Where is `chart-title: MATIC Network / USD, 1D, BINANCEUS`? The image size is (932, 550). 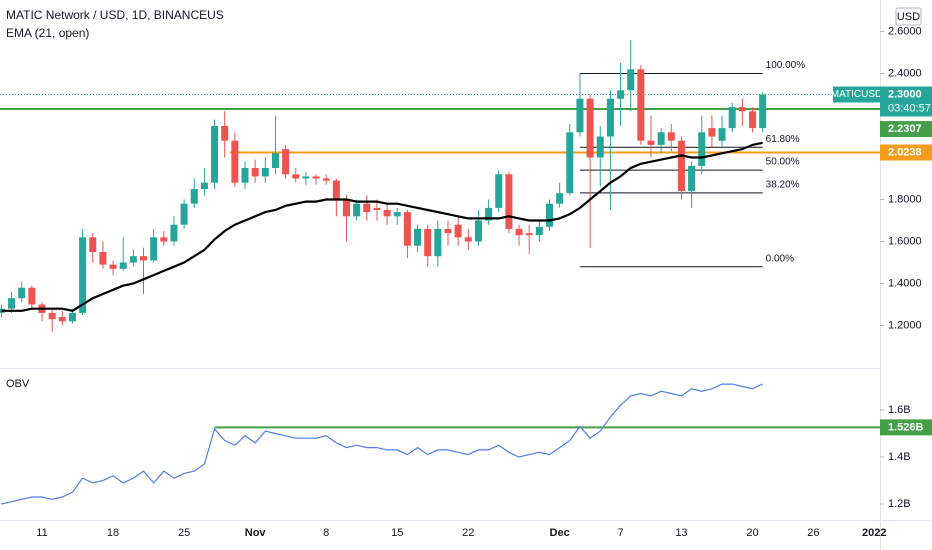
chart-title: MATIC Network / USD, 1D, BINANCEUS is located at coordinates (115, 15).